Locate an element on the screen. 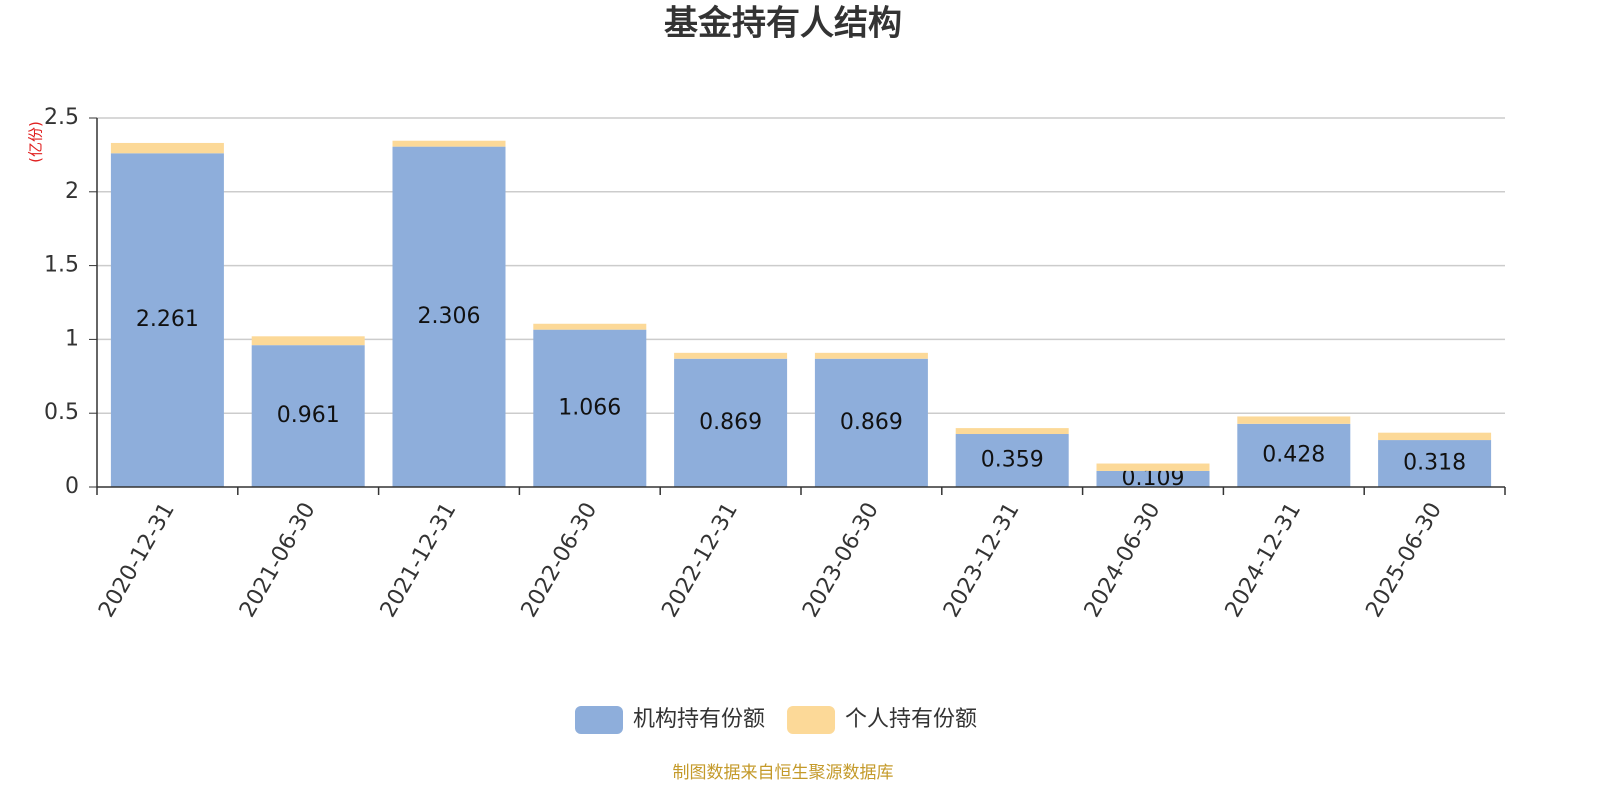 The height and width of the screenshot is (804, 1600). data-label: 1.066 is located at coordinates (589, 407).